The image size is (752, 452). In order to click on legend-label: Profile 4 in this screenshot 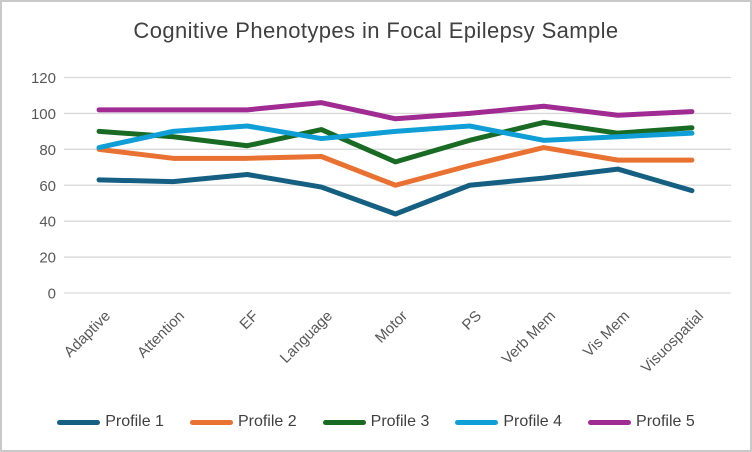, I will do `click(533, 421)`.